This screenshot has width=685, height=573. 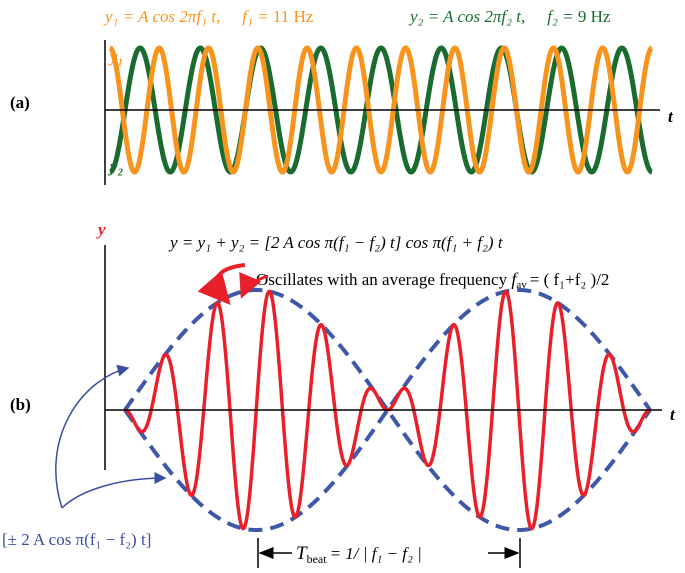 I want to click on formula: = 1/ | f₁ − f₂ |, so click(x=376, y=553).